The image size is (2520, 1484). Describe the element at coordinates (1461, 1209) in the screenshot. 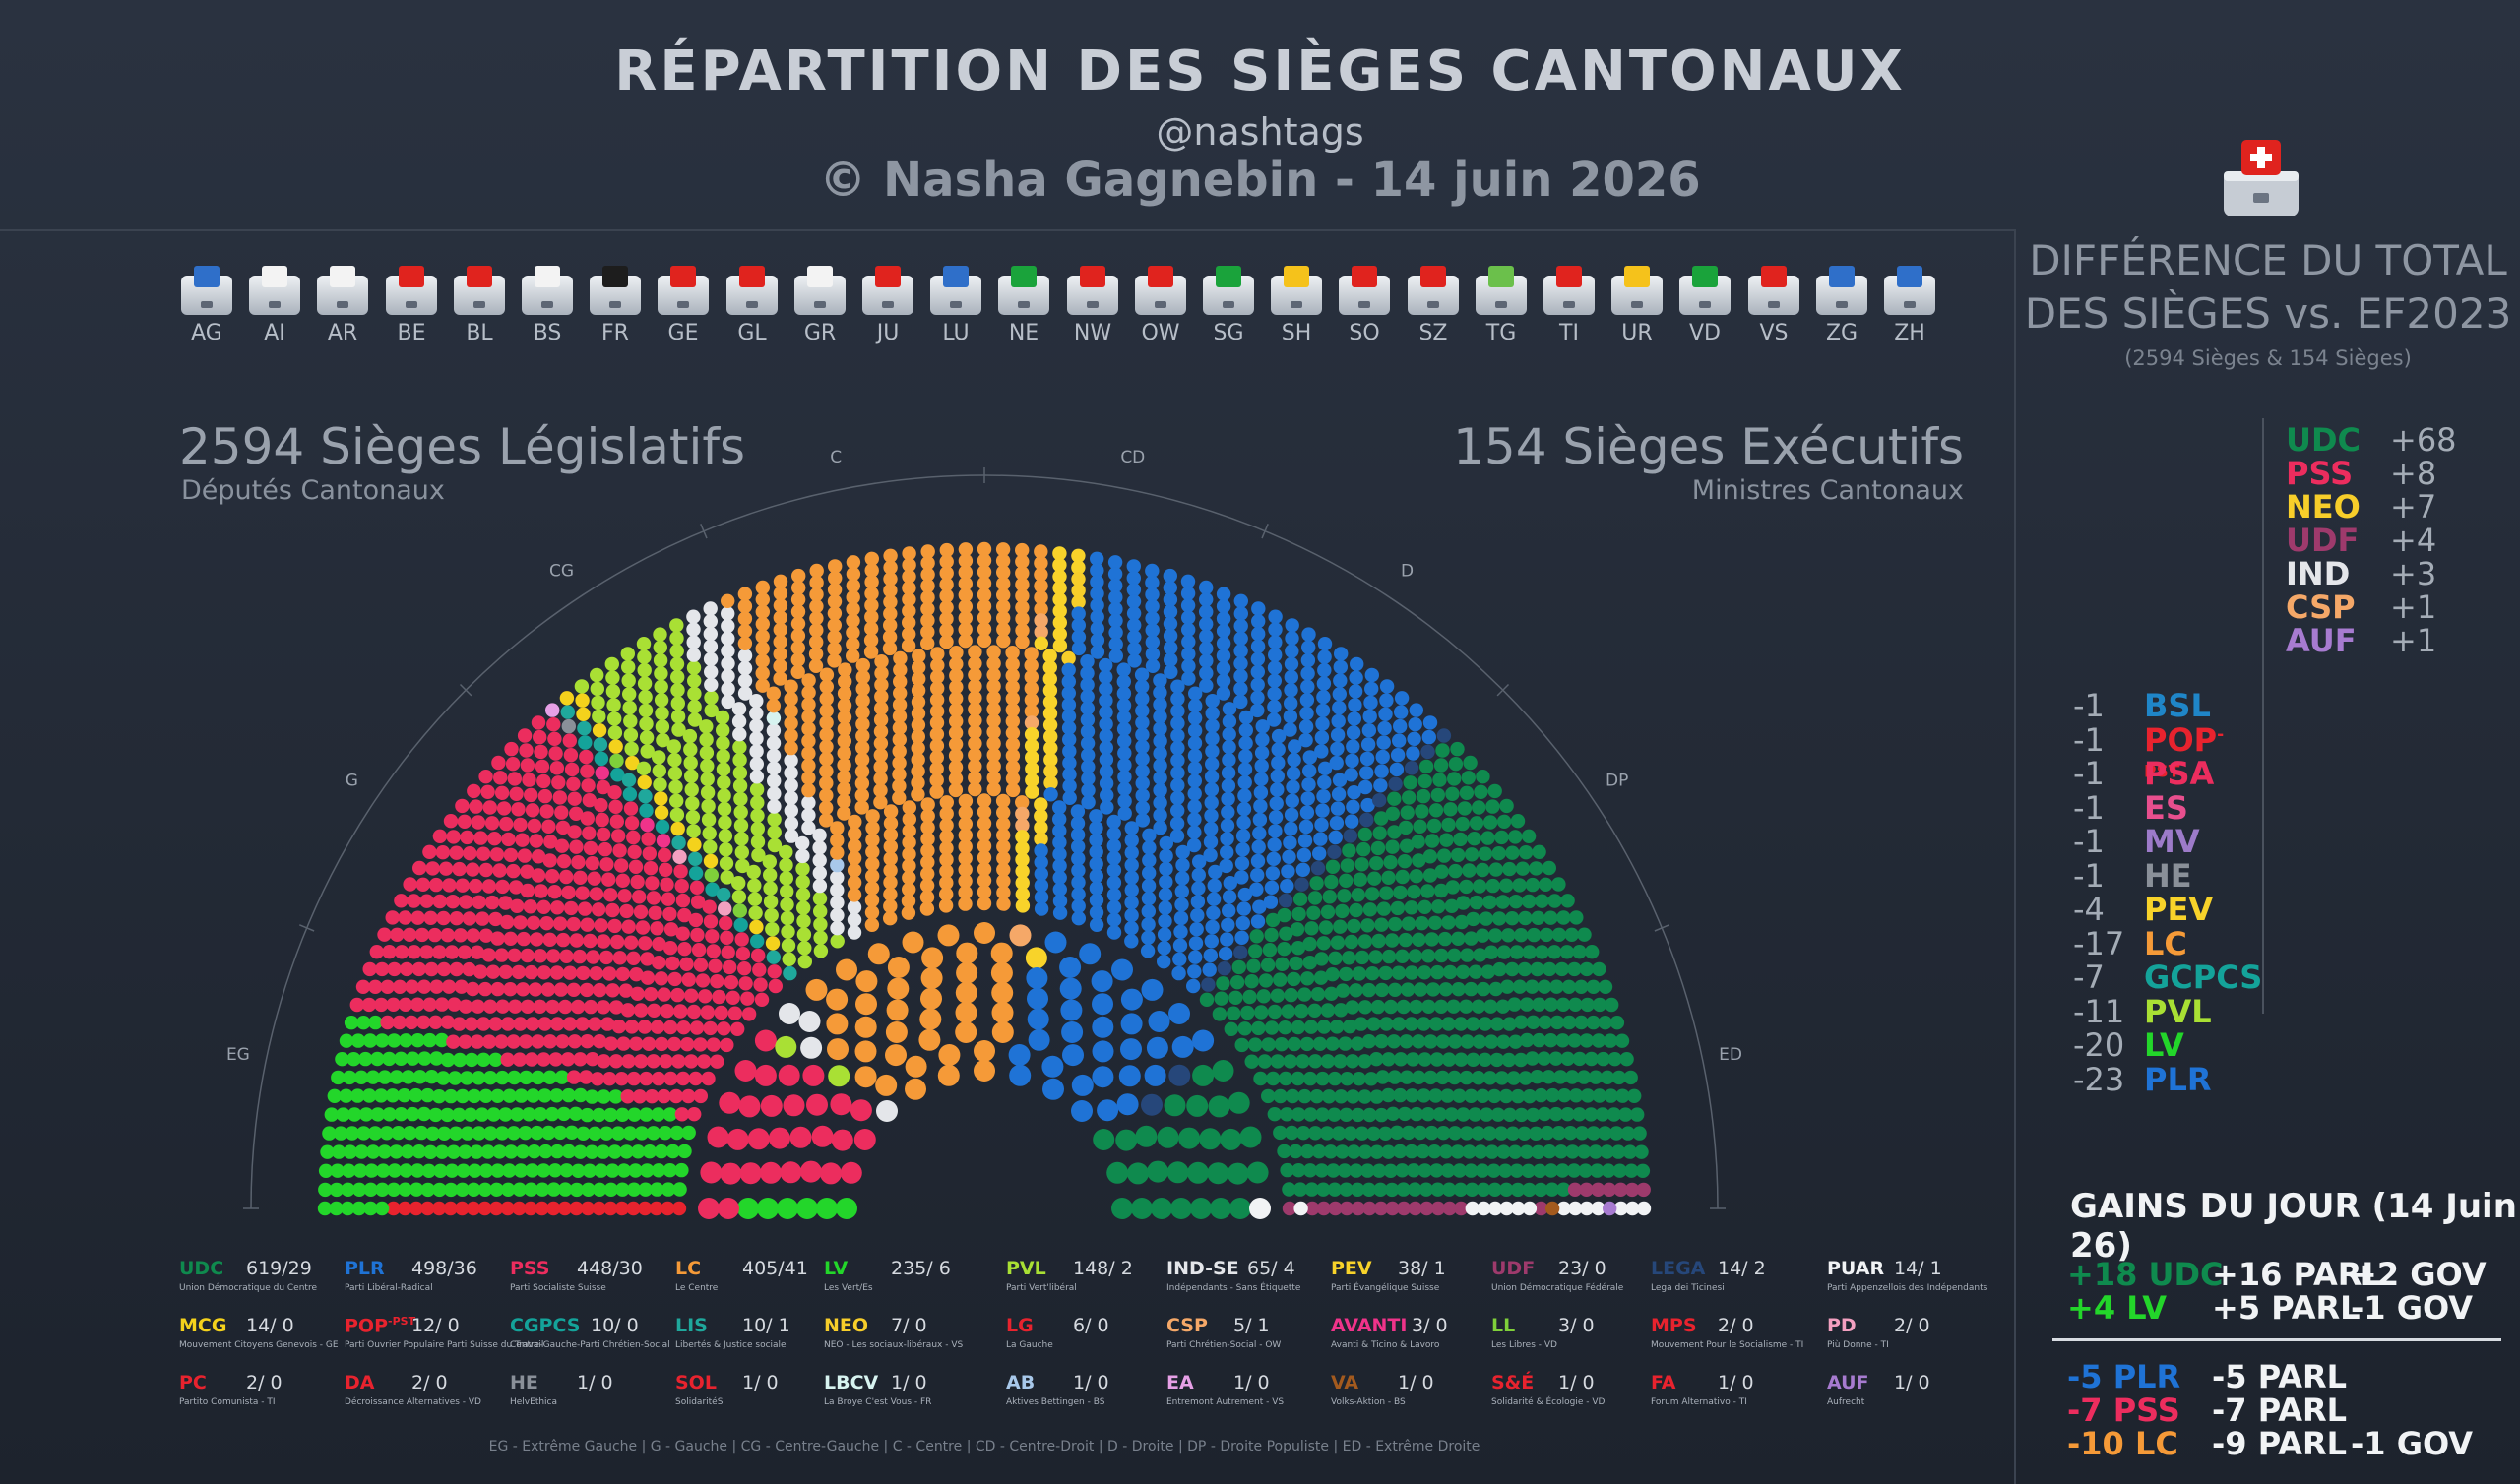

I see `legislative-seat-udf` at that location.